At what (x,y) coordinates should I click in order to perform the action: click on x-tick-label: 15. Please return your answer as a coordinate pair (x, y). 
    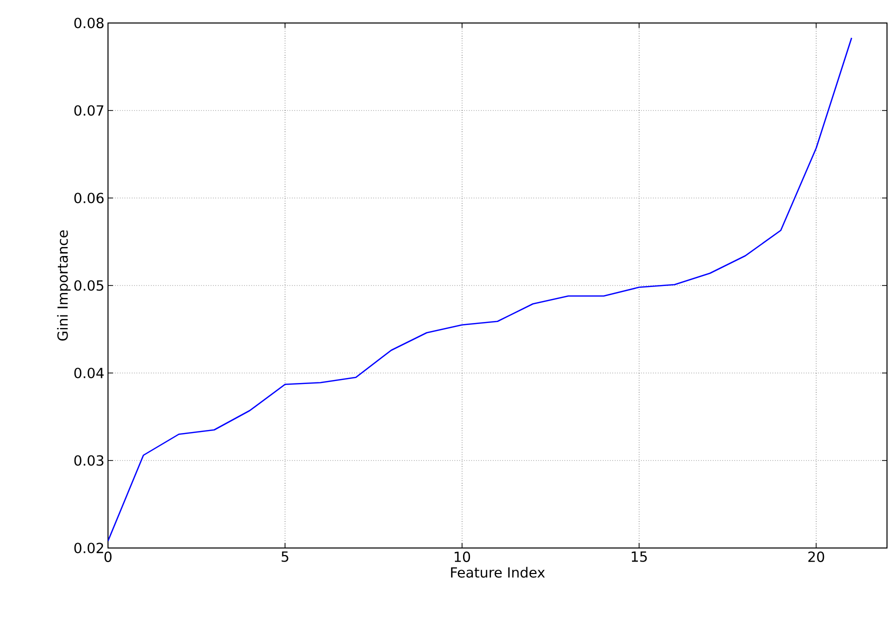
    Looking at the image, I should click on (639, 557).